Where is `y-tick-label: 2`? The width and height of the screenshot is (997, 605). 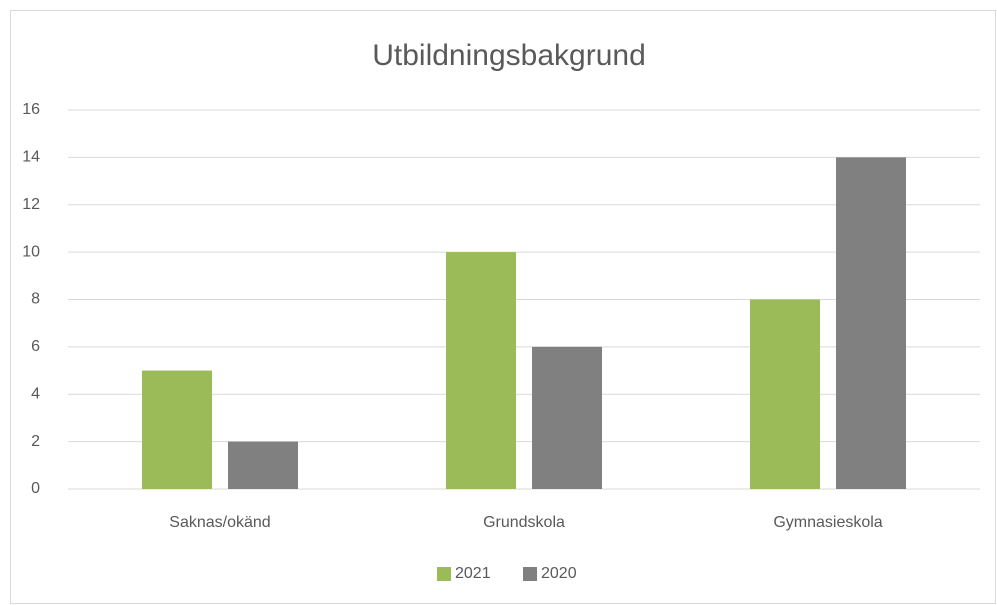 y-tick-label: 2 is located at coordinates (35, 441).